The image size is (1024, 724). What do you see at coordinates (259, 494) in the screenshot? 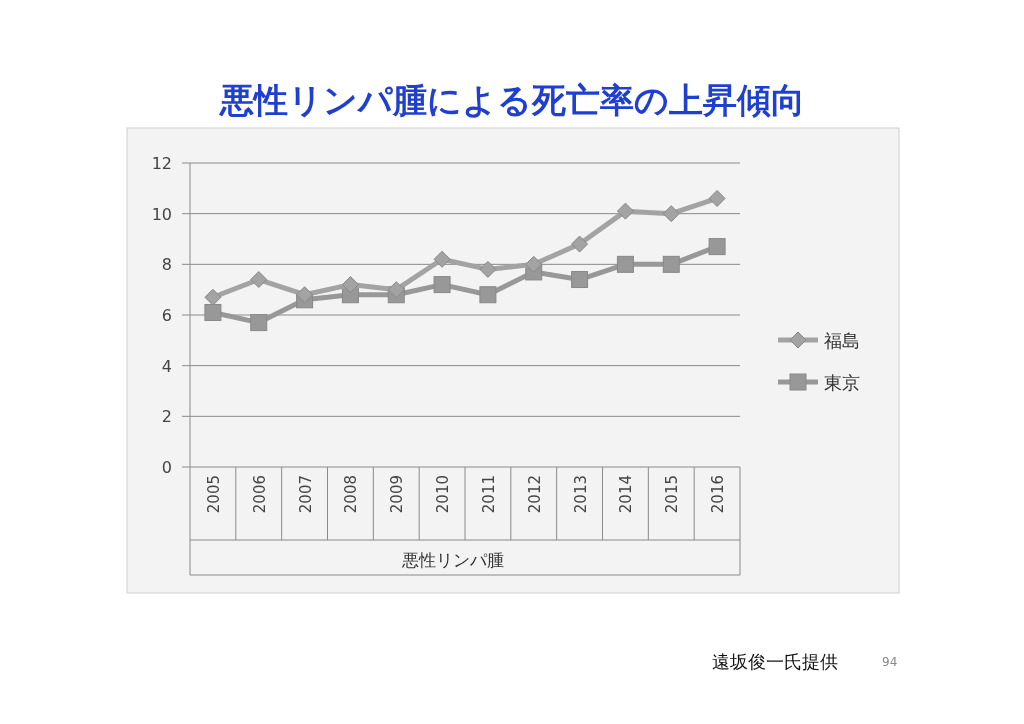
I see `x-tick-label: 2006` at bounding box center [259, 494].